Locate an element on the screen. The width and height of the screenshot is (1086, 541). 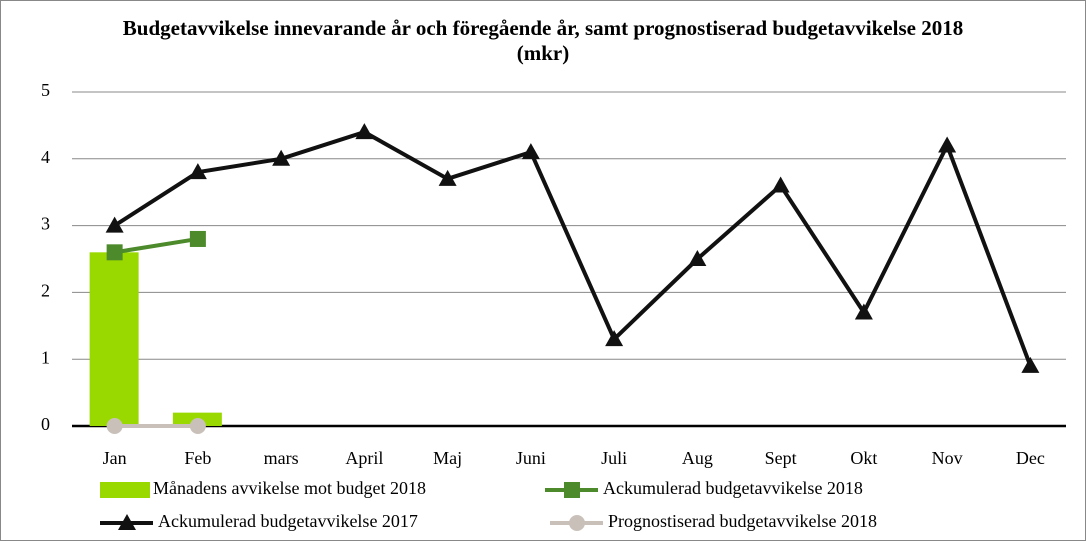
legend-label: Ackumulerad budgetavvikelse 2018 is located at coordinates (733, 488).